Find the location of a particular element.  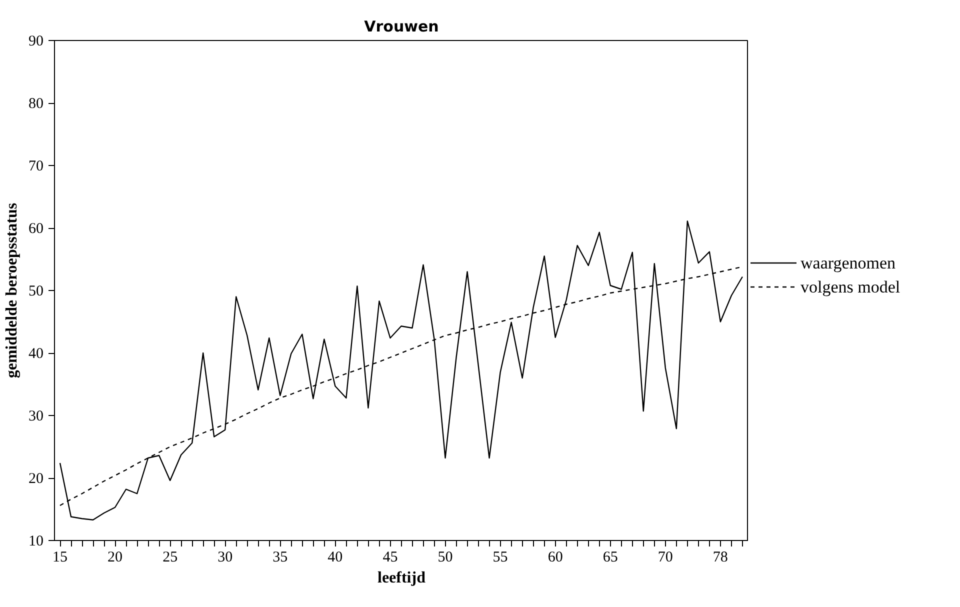

y-tick-label: 60 is located at coordinates (36, 229).